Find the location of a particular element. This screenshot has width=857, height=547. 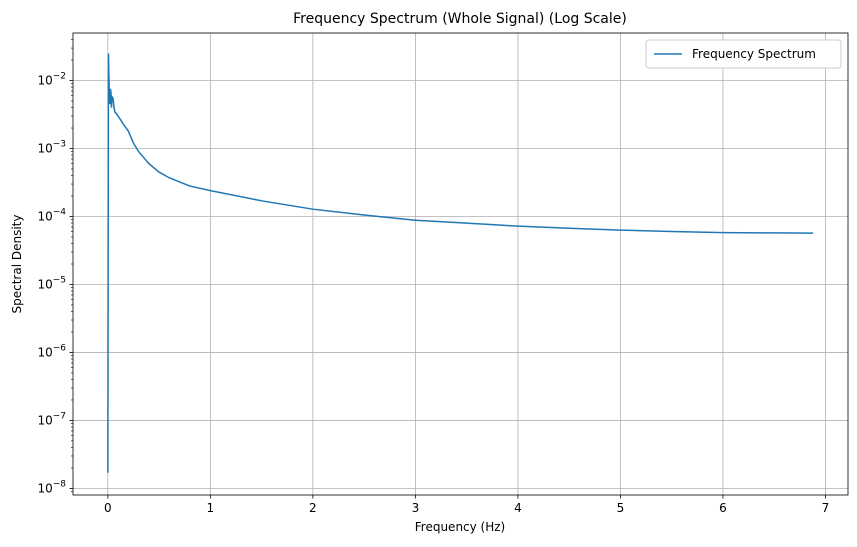

x-tick-label: 2 is located at coordinates (313, 508).